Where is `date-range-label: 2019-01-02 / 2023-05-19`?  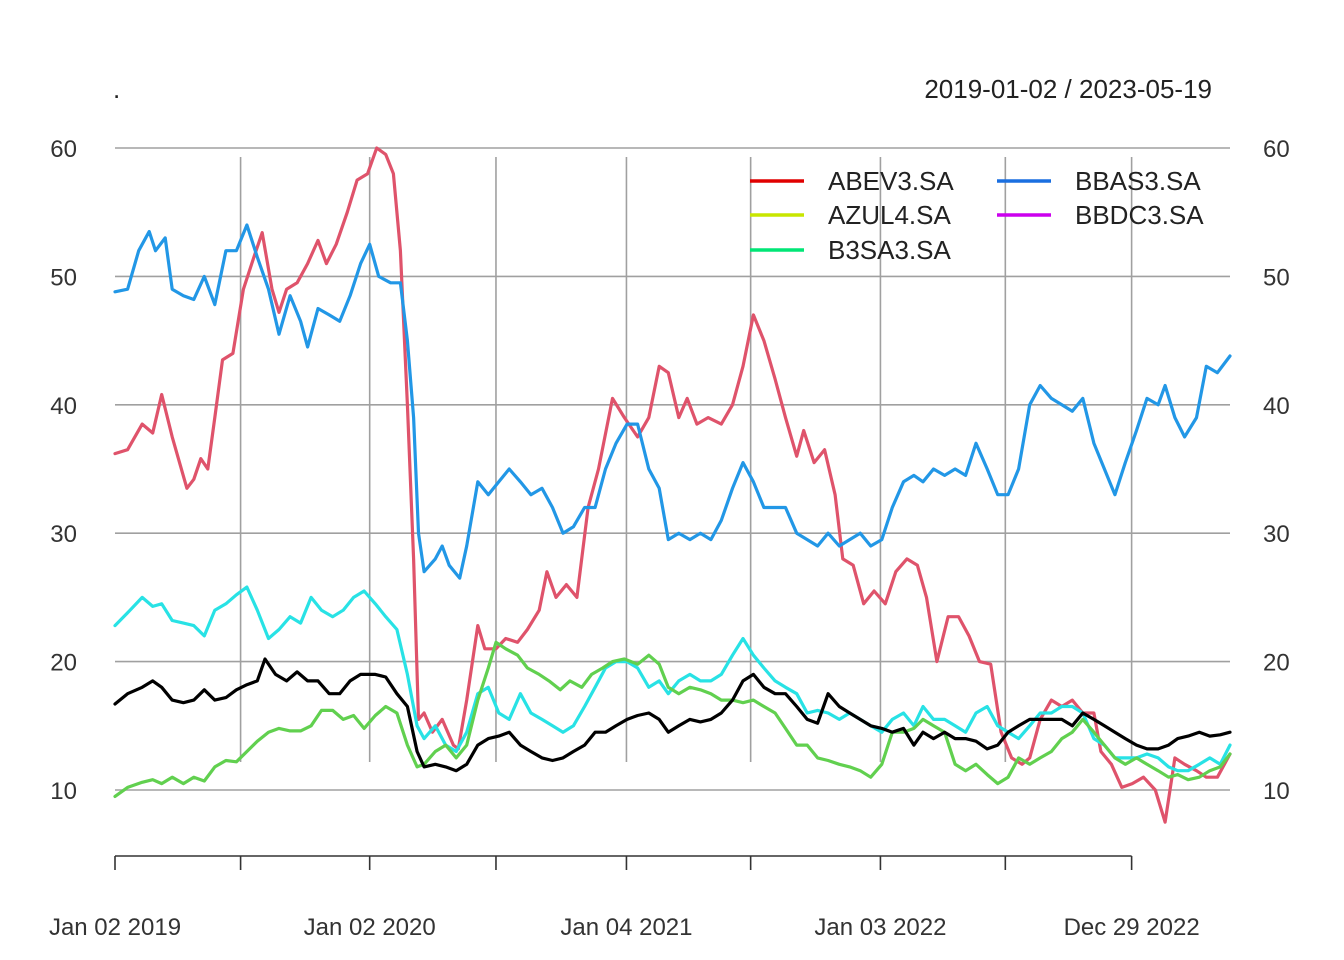
date-range-label: 2019-01-02 / 2023-05-19 is located at coordinates (1068, 89).